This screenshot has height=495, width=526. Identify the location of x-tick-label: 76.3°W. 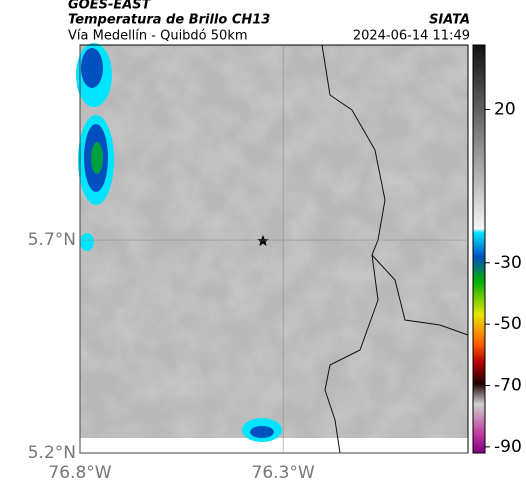
(283, 473).